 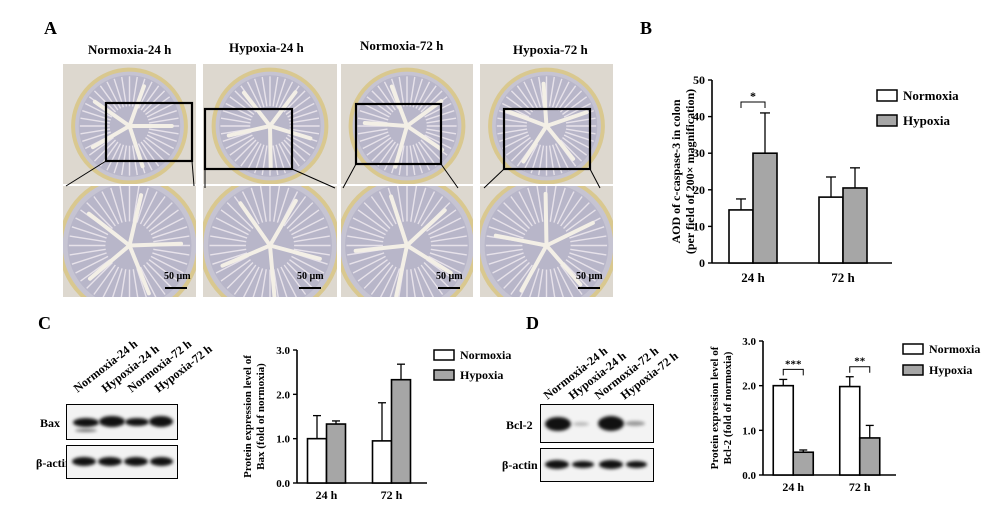 I want to click on y-tick-label: 0, so click(x=702, y=263).